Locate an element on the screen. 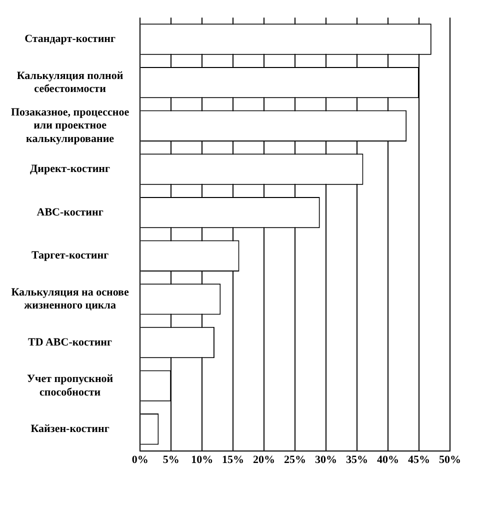 The height and width of the screenshot is (518, 480). x-tick-label: 50% is located at coordinates (450, 460).